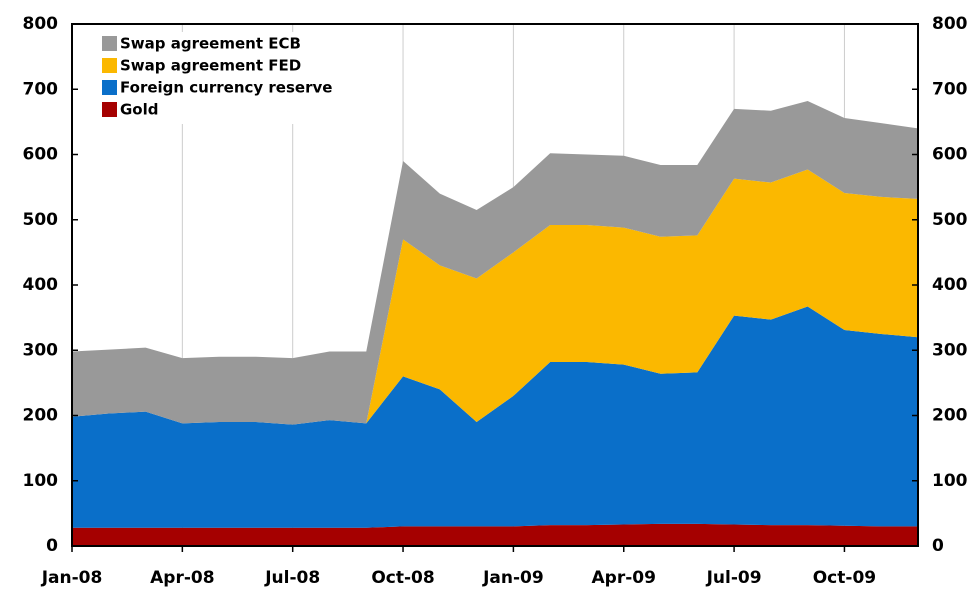  What do you see at coordinates (41, 155) in the screenshot?
I see `y-tick-label: 600` at bounding box center [41, 155].